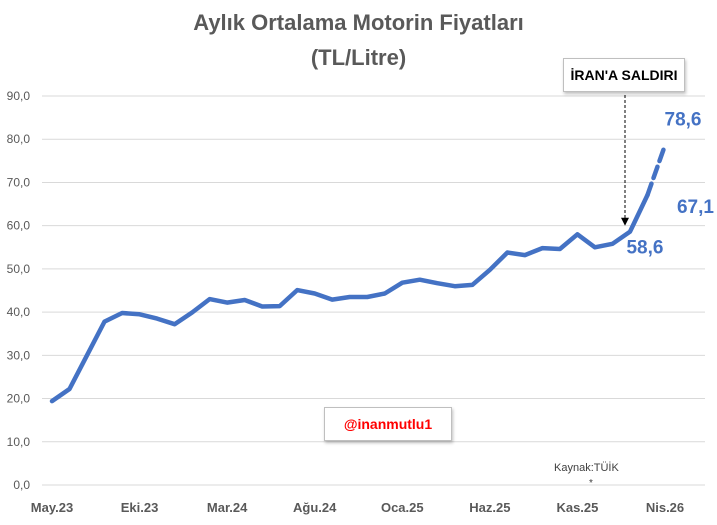  I want to click on data-label: 67,1, so click(695, 207).